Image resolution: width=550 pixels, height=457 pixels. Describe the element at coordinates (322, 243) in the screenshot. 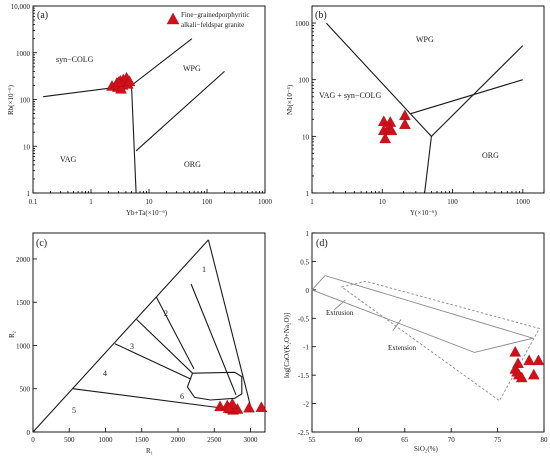

I see `panel-label: (d)` at that location.